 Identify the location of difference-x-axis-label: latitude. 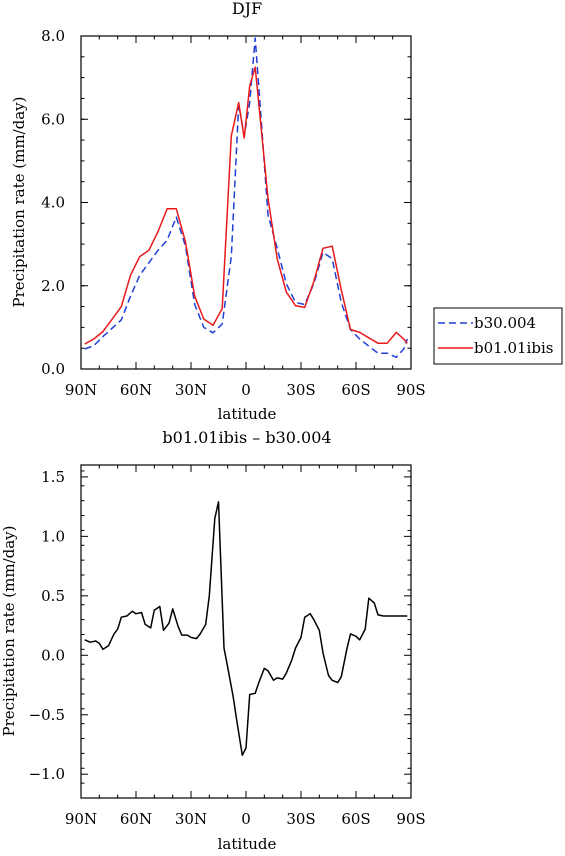
(247, 843).